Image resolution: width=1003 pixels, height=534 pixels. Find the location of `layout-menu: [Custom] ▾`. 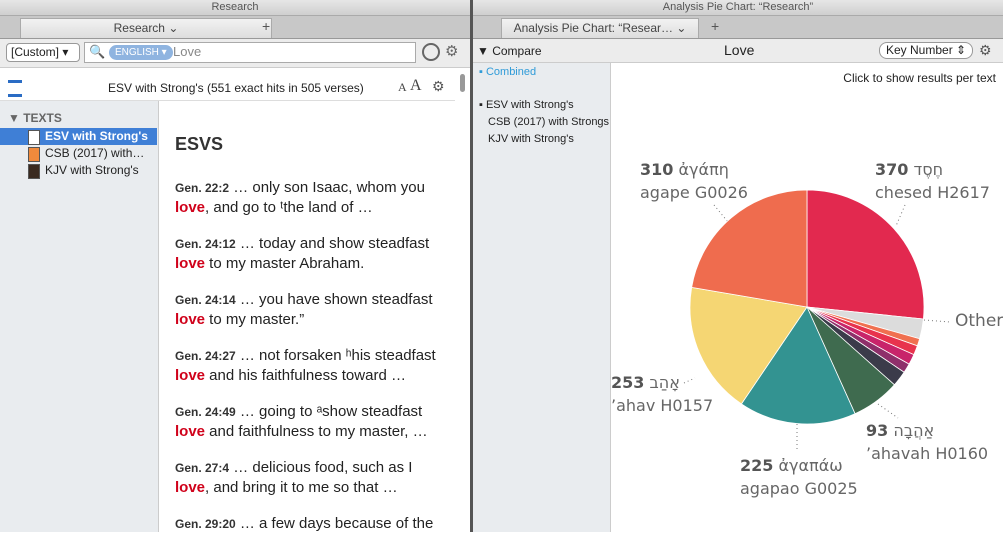

layout-menu: [Custom] ▾ is located at coordinates (43, 52).